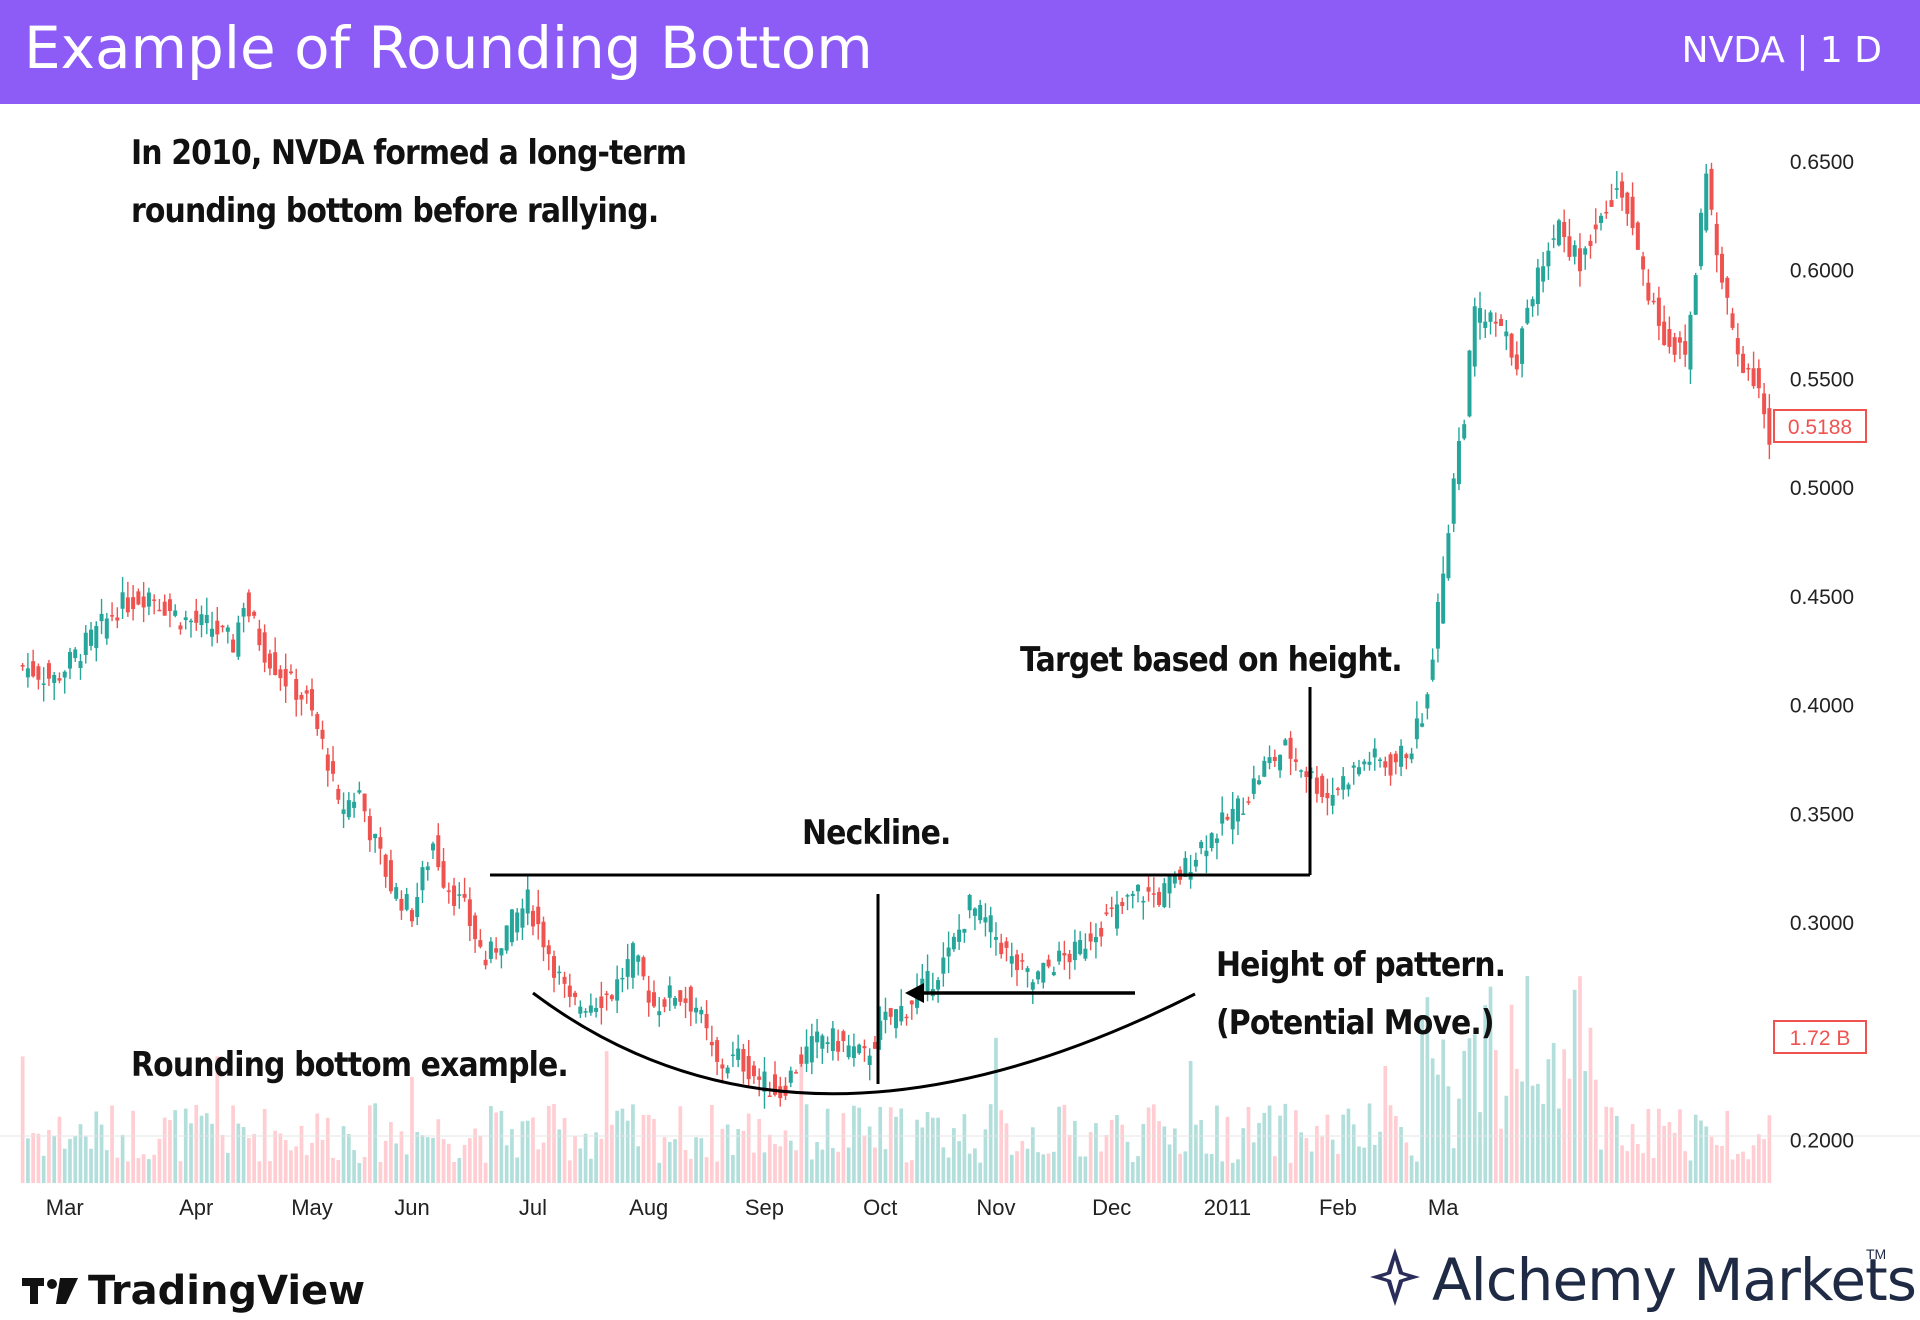 The image size is (1920, 1320). Describe the element at coordinates (1822, 597) in the screenshot. I see `y-tick-label: 0.4500` at that location.